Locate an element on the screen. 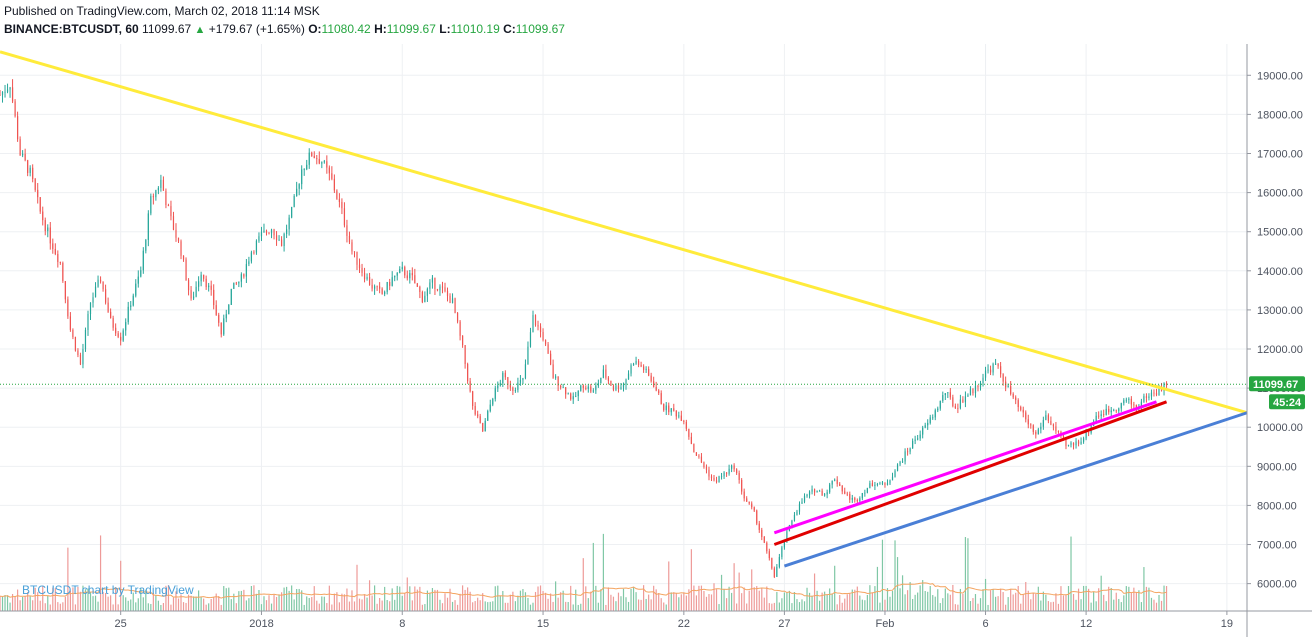 This screenshot has height=637, width=1312. price-tick-label: 9000.00 is located at coordinates (1277, 467).